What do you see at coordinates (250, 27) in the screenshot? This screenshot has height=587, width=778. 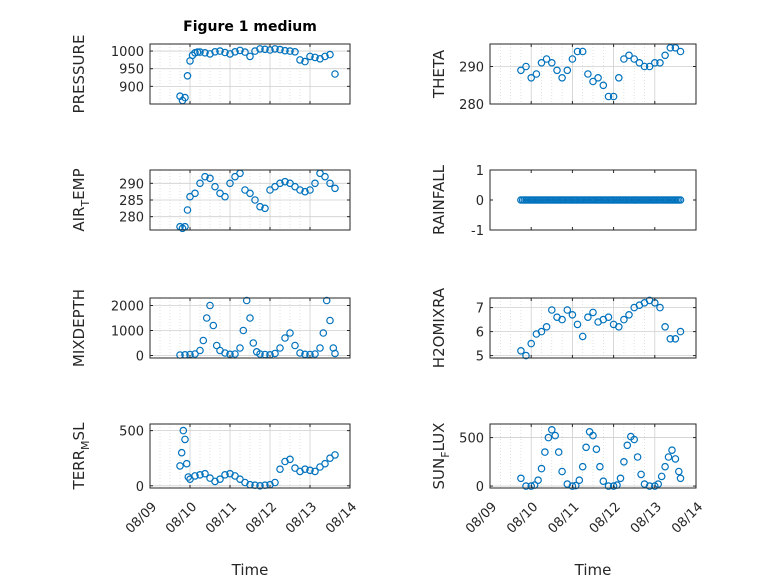 I see `chart-title: Figure 1 medium` at bounding box center [250, 27].